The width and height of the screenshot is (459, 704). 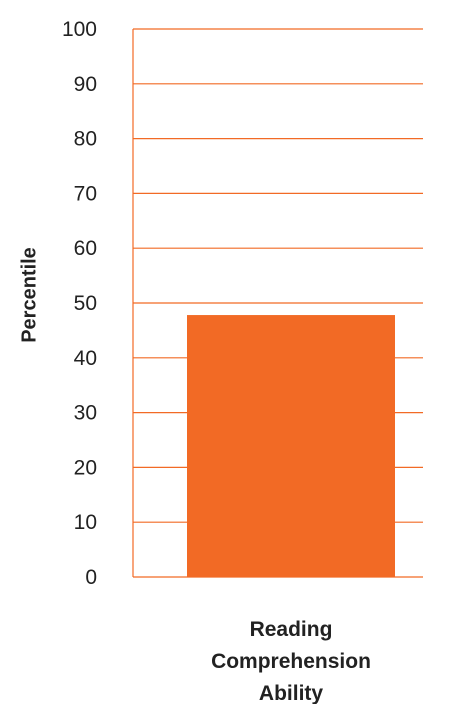 I want to click on y-tick-labels: 0 10 20 30 40 50 60 70 80 90 100, so click(x=79, y=303).